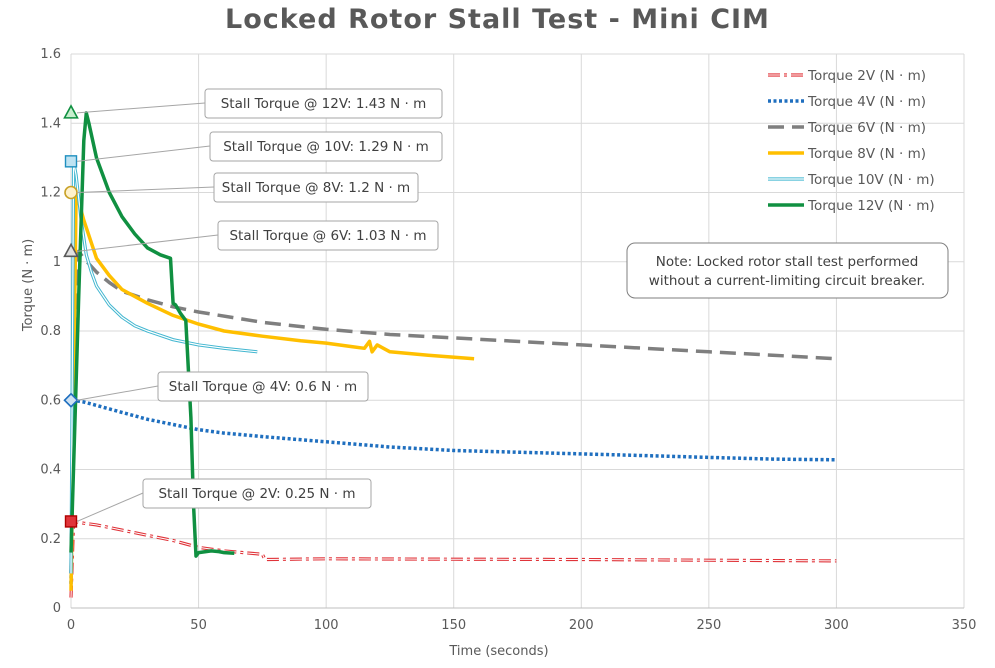 This screenshot has width=995, height=668. What do you see at coordinates (326, 625) in the screenshot?
I see `x-tick-label: 100` at bounding box center [326, 625].